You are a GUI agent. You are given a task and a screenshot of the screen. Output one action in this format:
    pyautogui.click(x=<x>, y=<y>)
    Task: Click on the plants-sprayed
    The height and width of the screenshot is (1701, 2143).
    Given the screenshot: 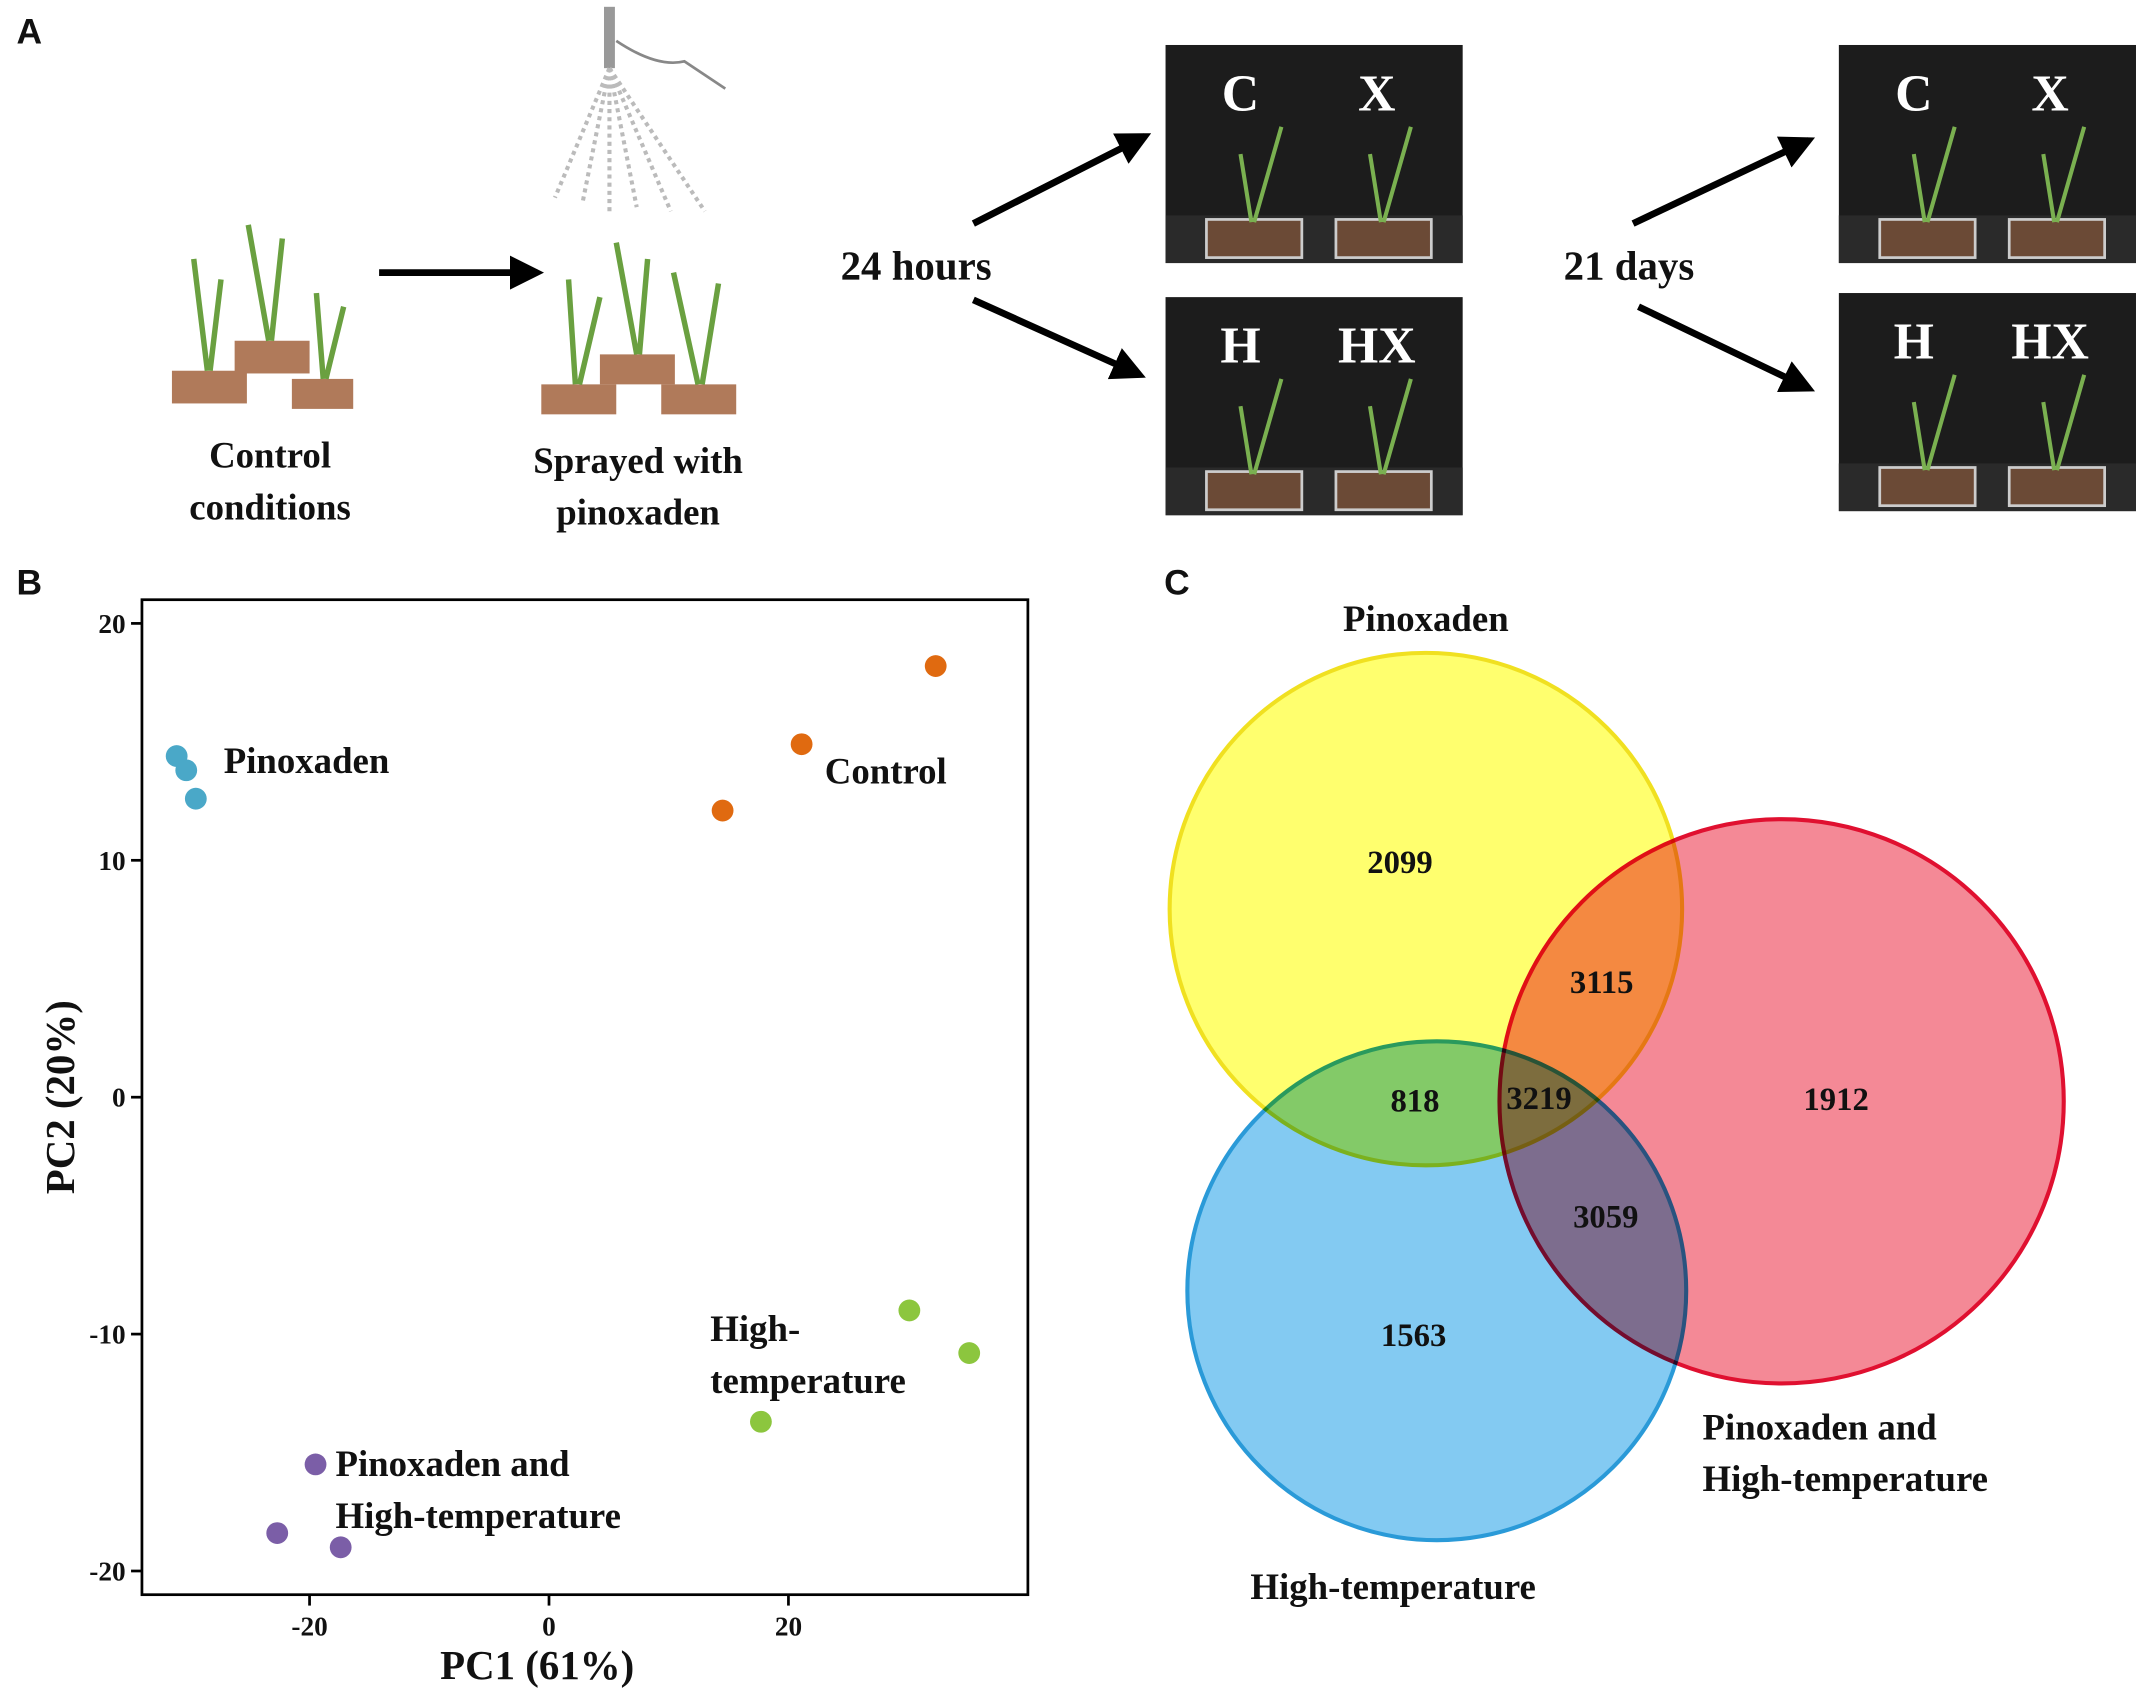 What is the action you would take?
    pyautogui.click(x=639, y=210)
    